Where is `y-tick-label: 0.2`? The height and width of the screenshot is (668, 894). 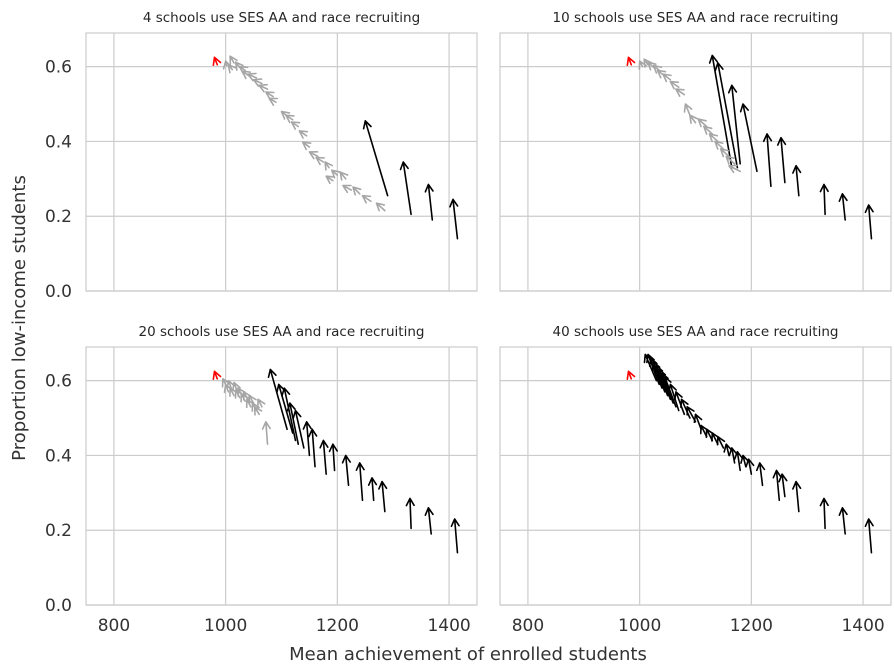
y-tick-label: 0.2 is located at coordinates (58, 531).